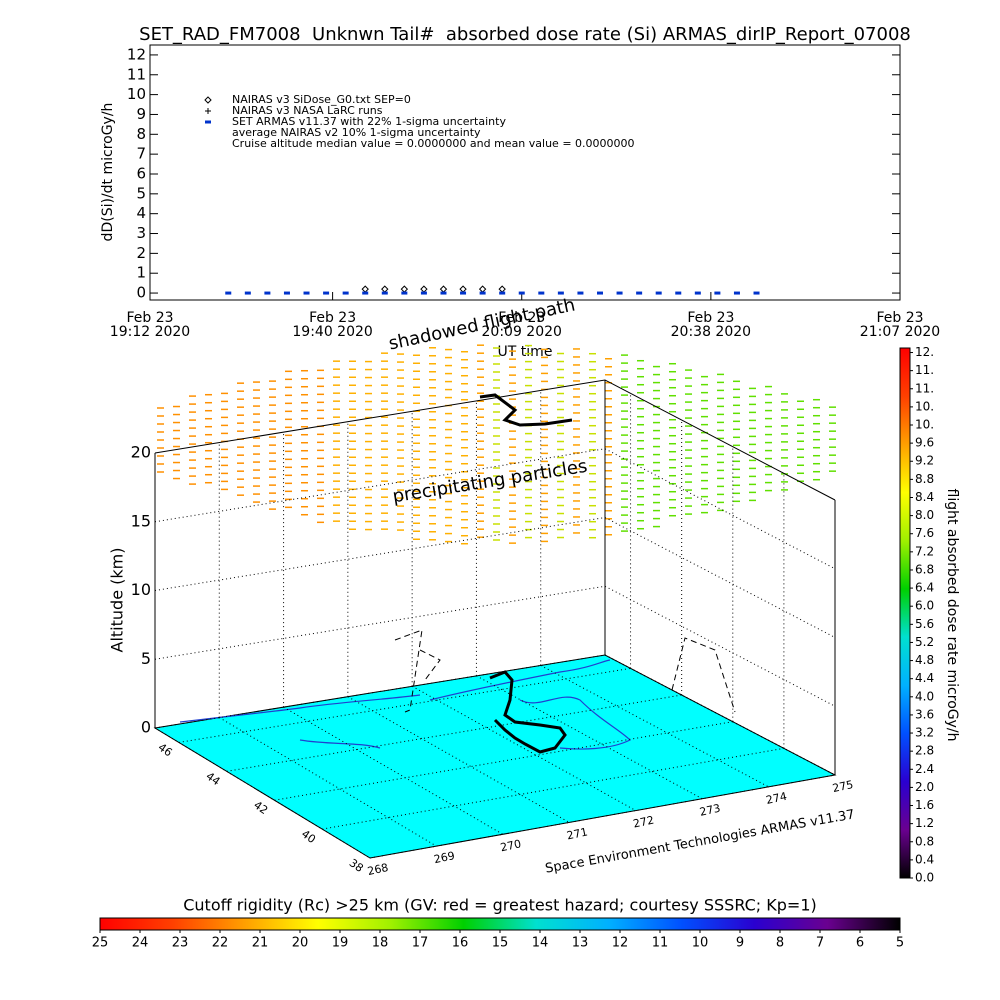 The image size is (1000, 1000). What do you see at coordinates (300, 943) in the screenshot?
I see `colorbar-tick-label: 20` at bounding box center [300, 943].